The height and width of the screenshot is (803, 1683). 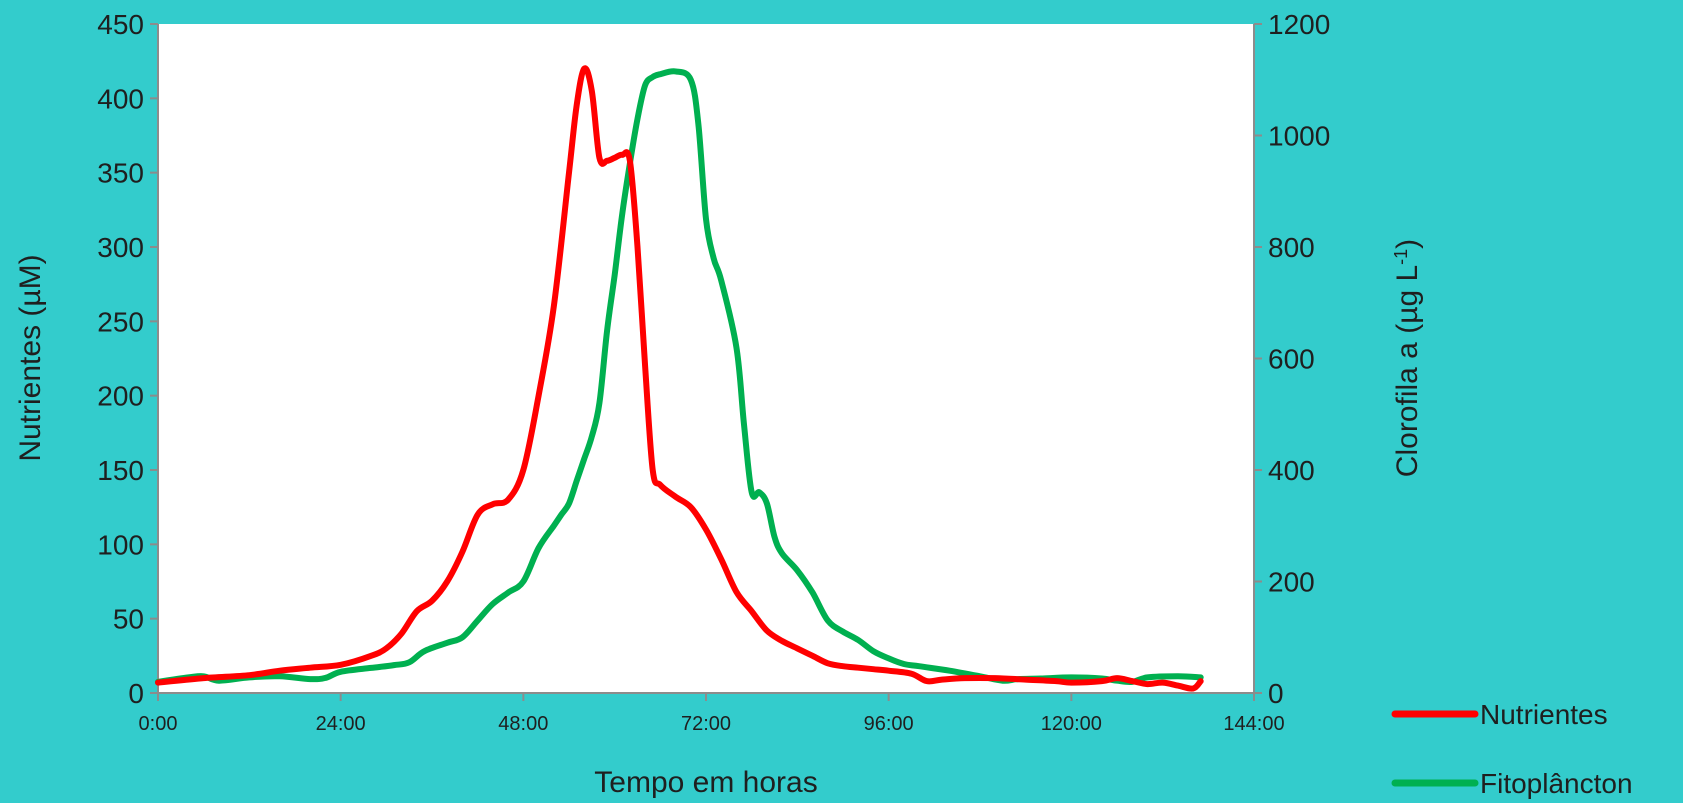 What do you see at coordinates (120, 173) in the screenshot?
I see `y-tick-label: 350` at bounding box center [120, 173].